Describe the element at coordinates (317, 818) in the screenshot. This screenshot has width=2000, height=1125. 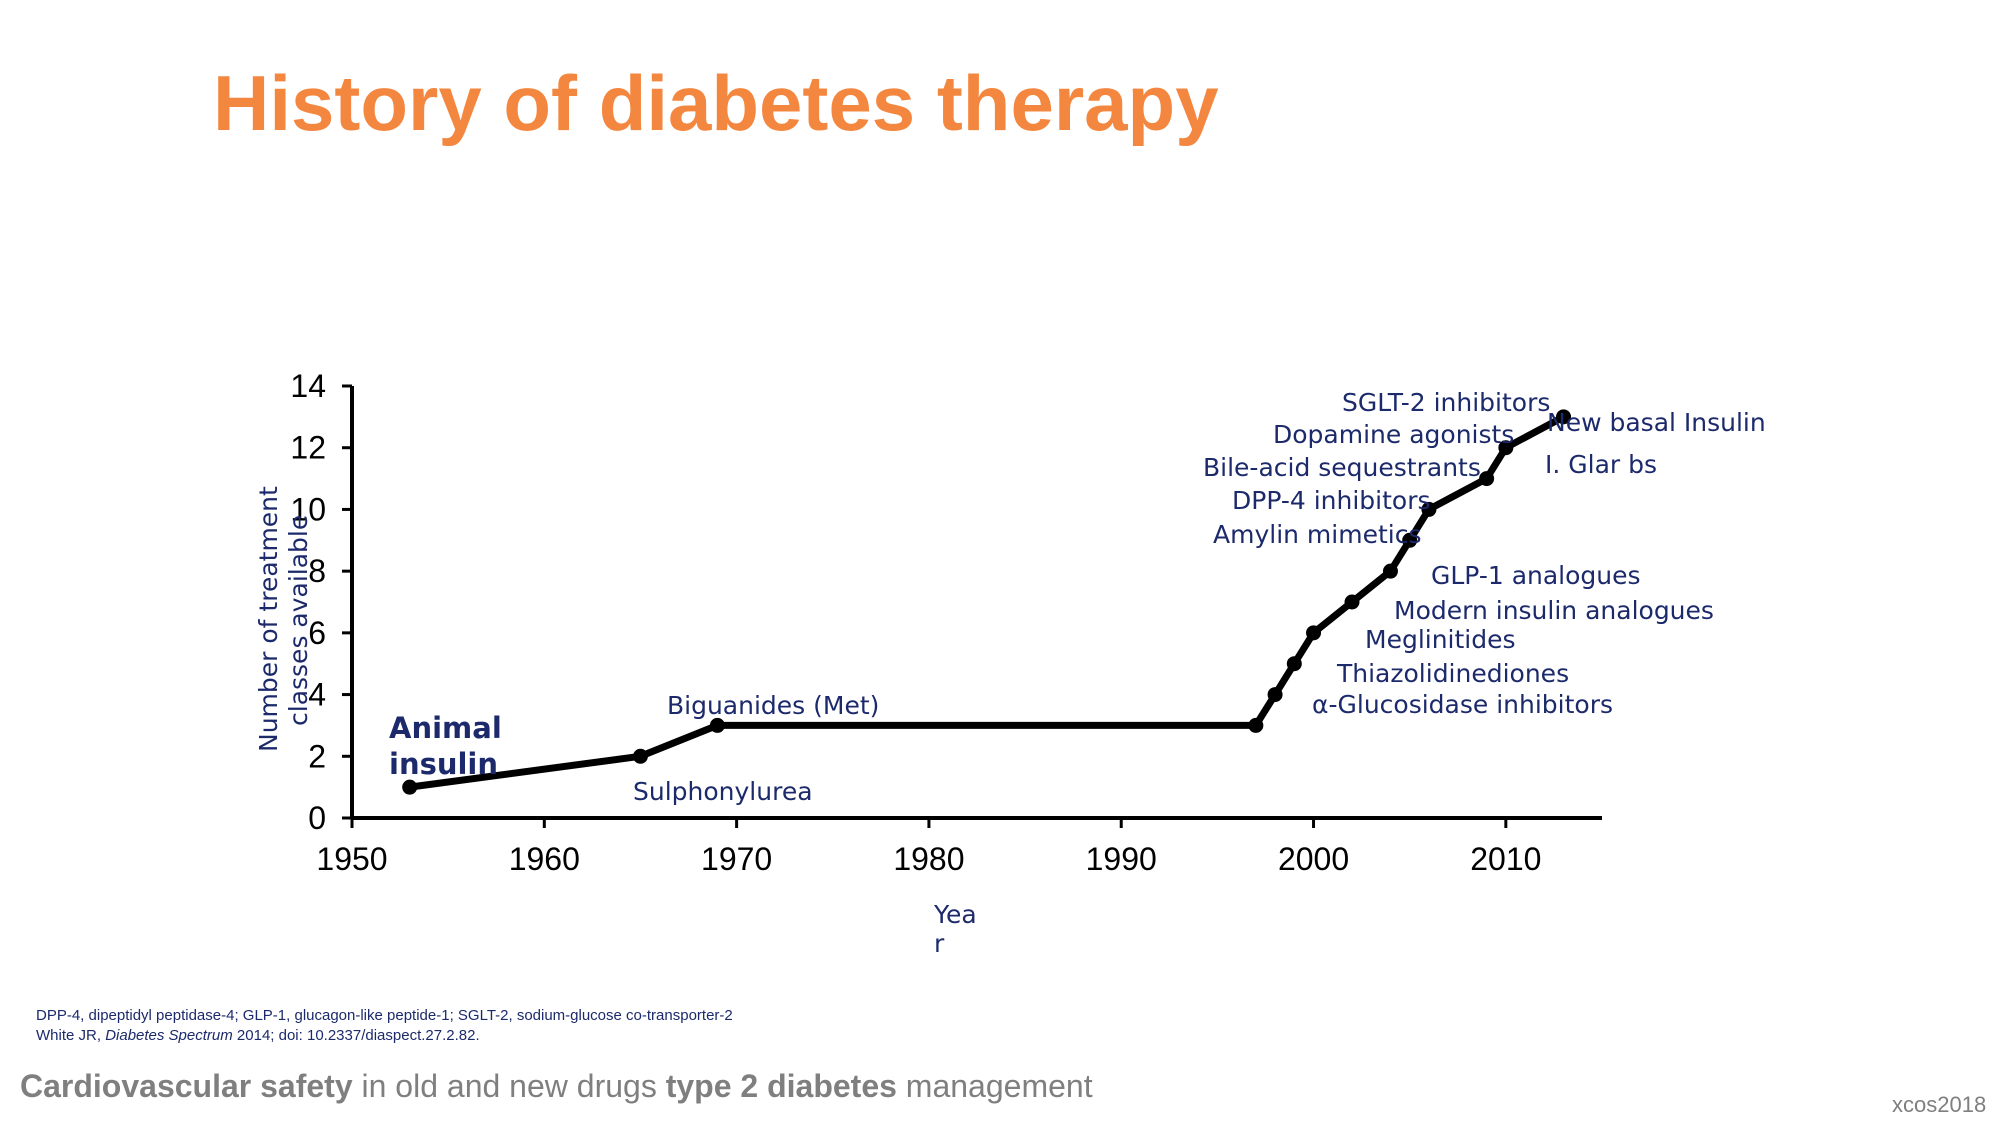
I see `y-tick-label: 0` at that location.